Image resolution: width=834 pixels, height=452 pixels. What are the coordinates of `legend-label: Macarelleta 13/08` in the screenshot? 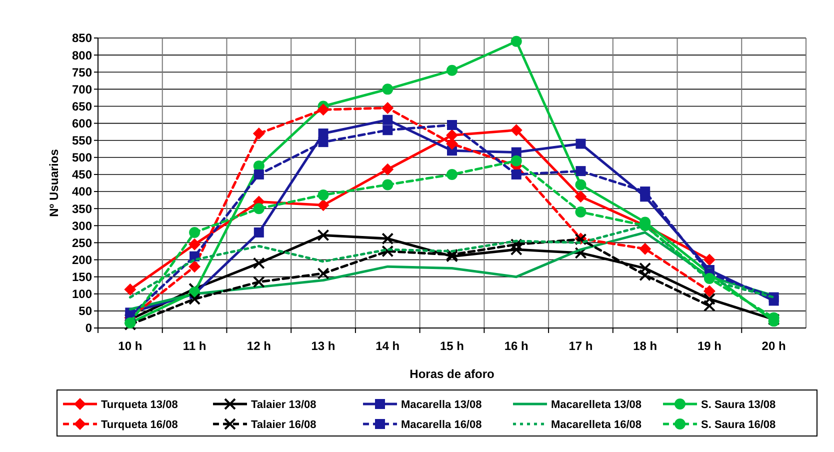 It's located at (596, 404).